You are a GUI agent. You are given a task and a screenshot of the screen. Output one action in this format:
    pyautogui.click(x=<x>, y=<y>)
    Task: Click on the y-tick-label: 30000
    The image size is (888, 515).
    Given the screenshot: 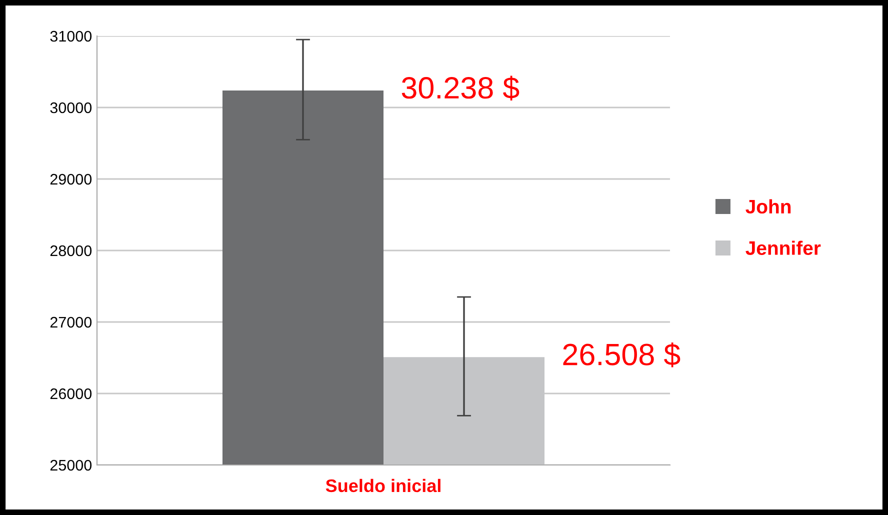 What is the action you would take?
    pyautogui.click(x=71, y=108)
    